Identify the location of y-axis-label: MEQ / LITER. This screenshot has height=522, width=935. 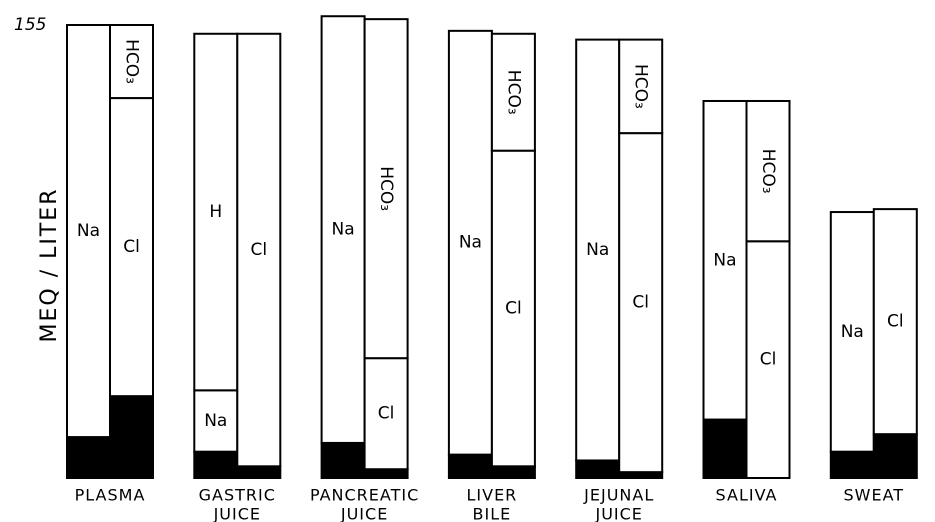
(49, 265).